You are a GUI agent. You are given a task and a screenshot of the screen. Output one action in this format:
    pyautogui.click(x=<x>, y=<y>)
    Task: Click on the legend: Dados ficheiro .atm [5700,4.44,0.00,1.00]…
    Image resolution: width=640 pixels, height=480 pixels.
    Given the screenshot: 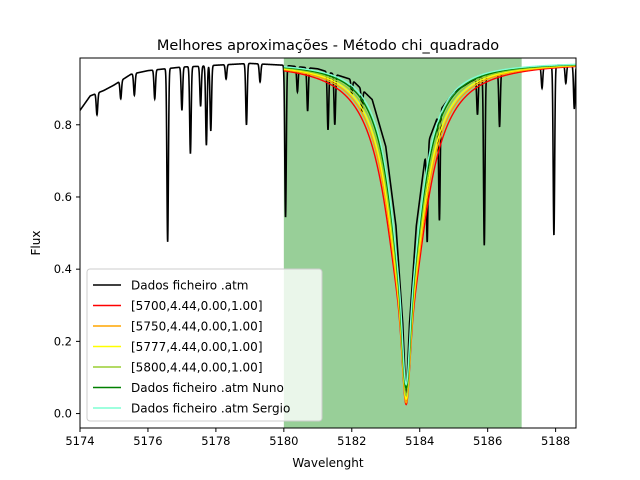 What is the action you would take?
    pyautogui.click(x=204, y=345)
    